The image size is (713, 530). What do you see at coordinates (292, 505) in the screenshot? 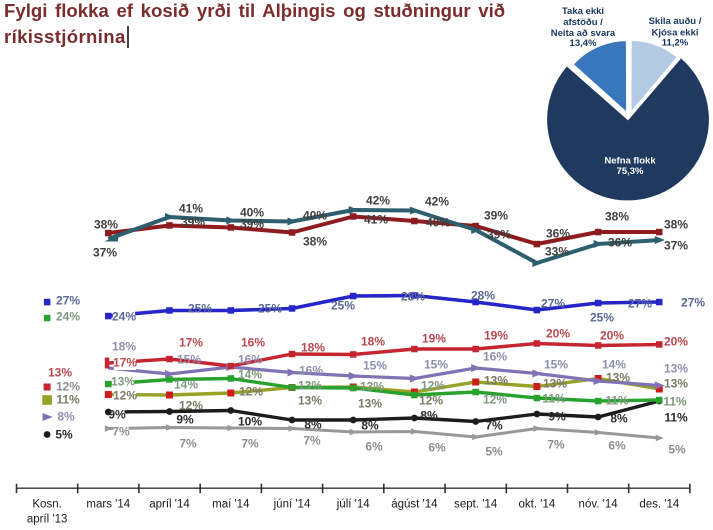
I see `svg-text: júní '14` at bounding box center [292, 505].